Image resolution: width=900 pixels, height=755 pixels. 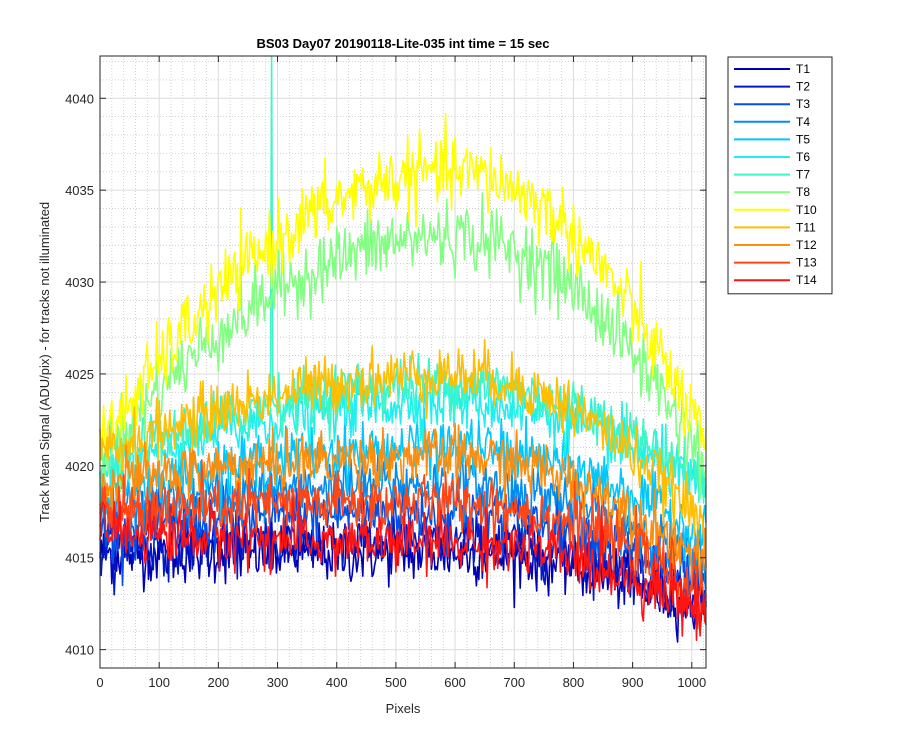 I want to click on x-tick-label: 700, so click(x=514, y=682).